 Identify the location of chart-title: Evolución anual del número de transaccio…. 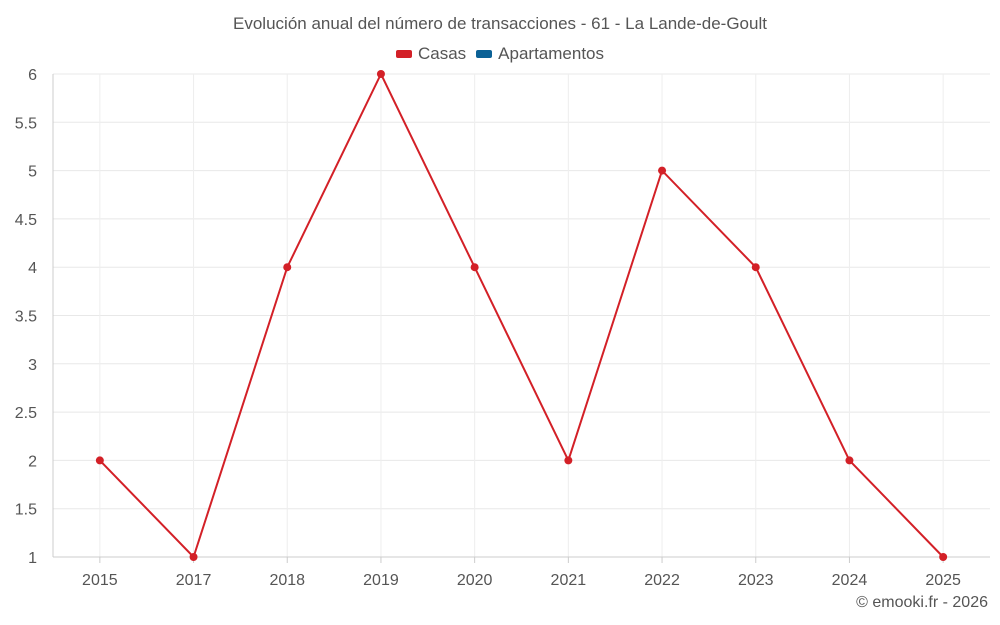
(500, 23).